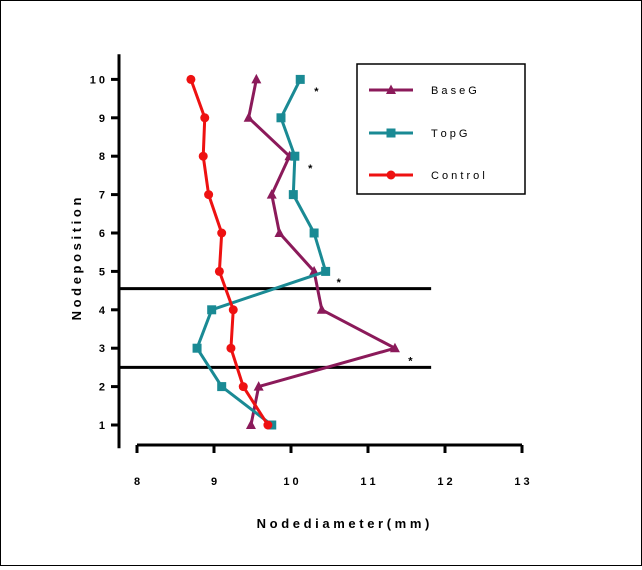 The height and width of the screenshot is (570, 642). I want to click on reference-lines, so click(275, 328).